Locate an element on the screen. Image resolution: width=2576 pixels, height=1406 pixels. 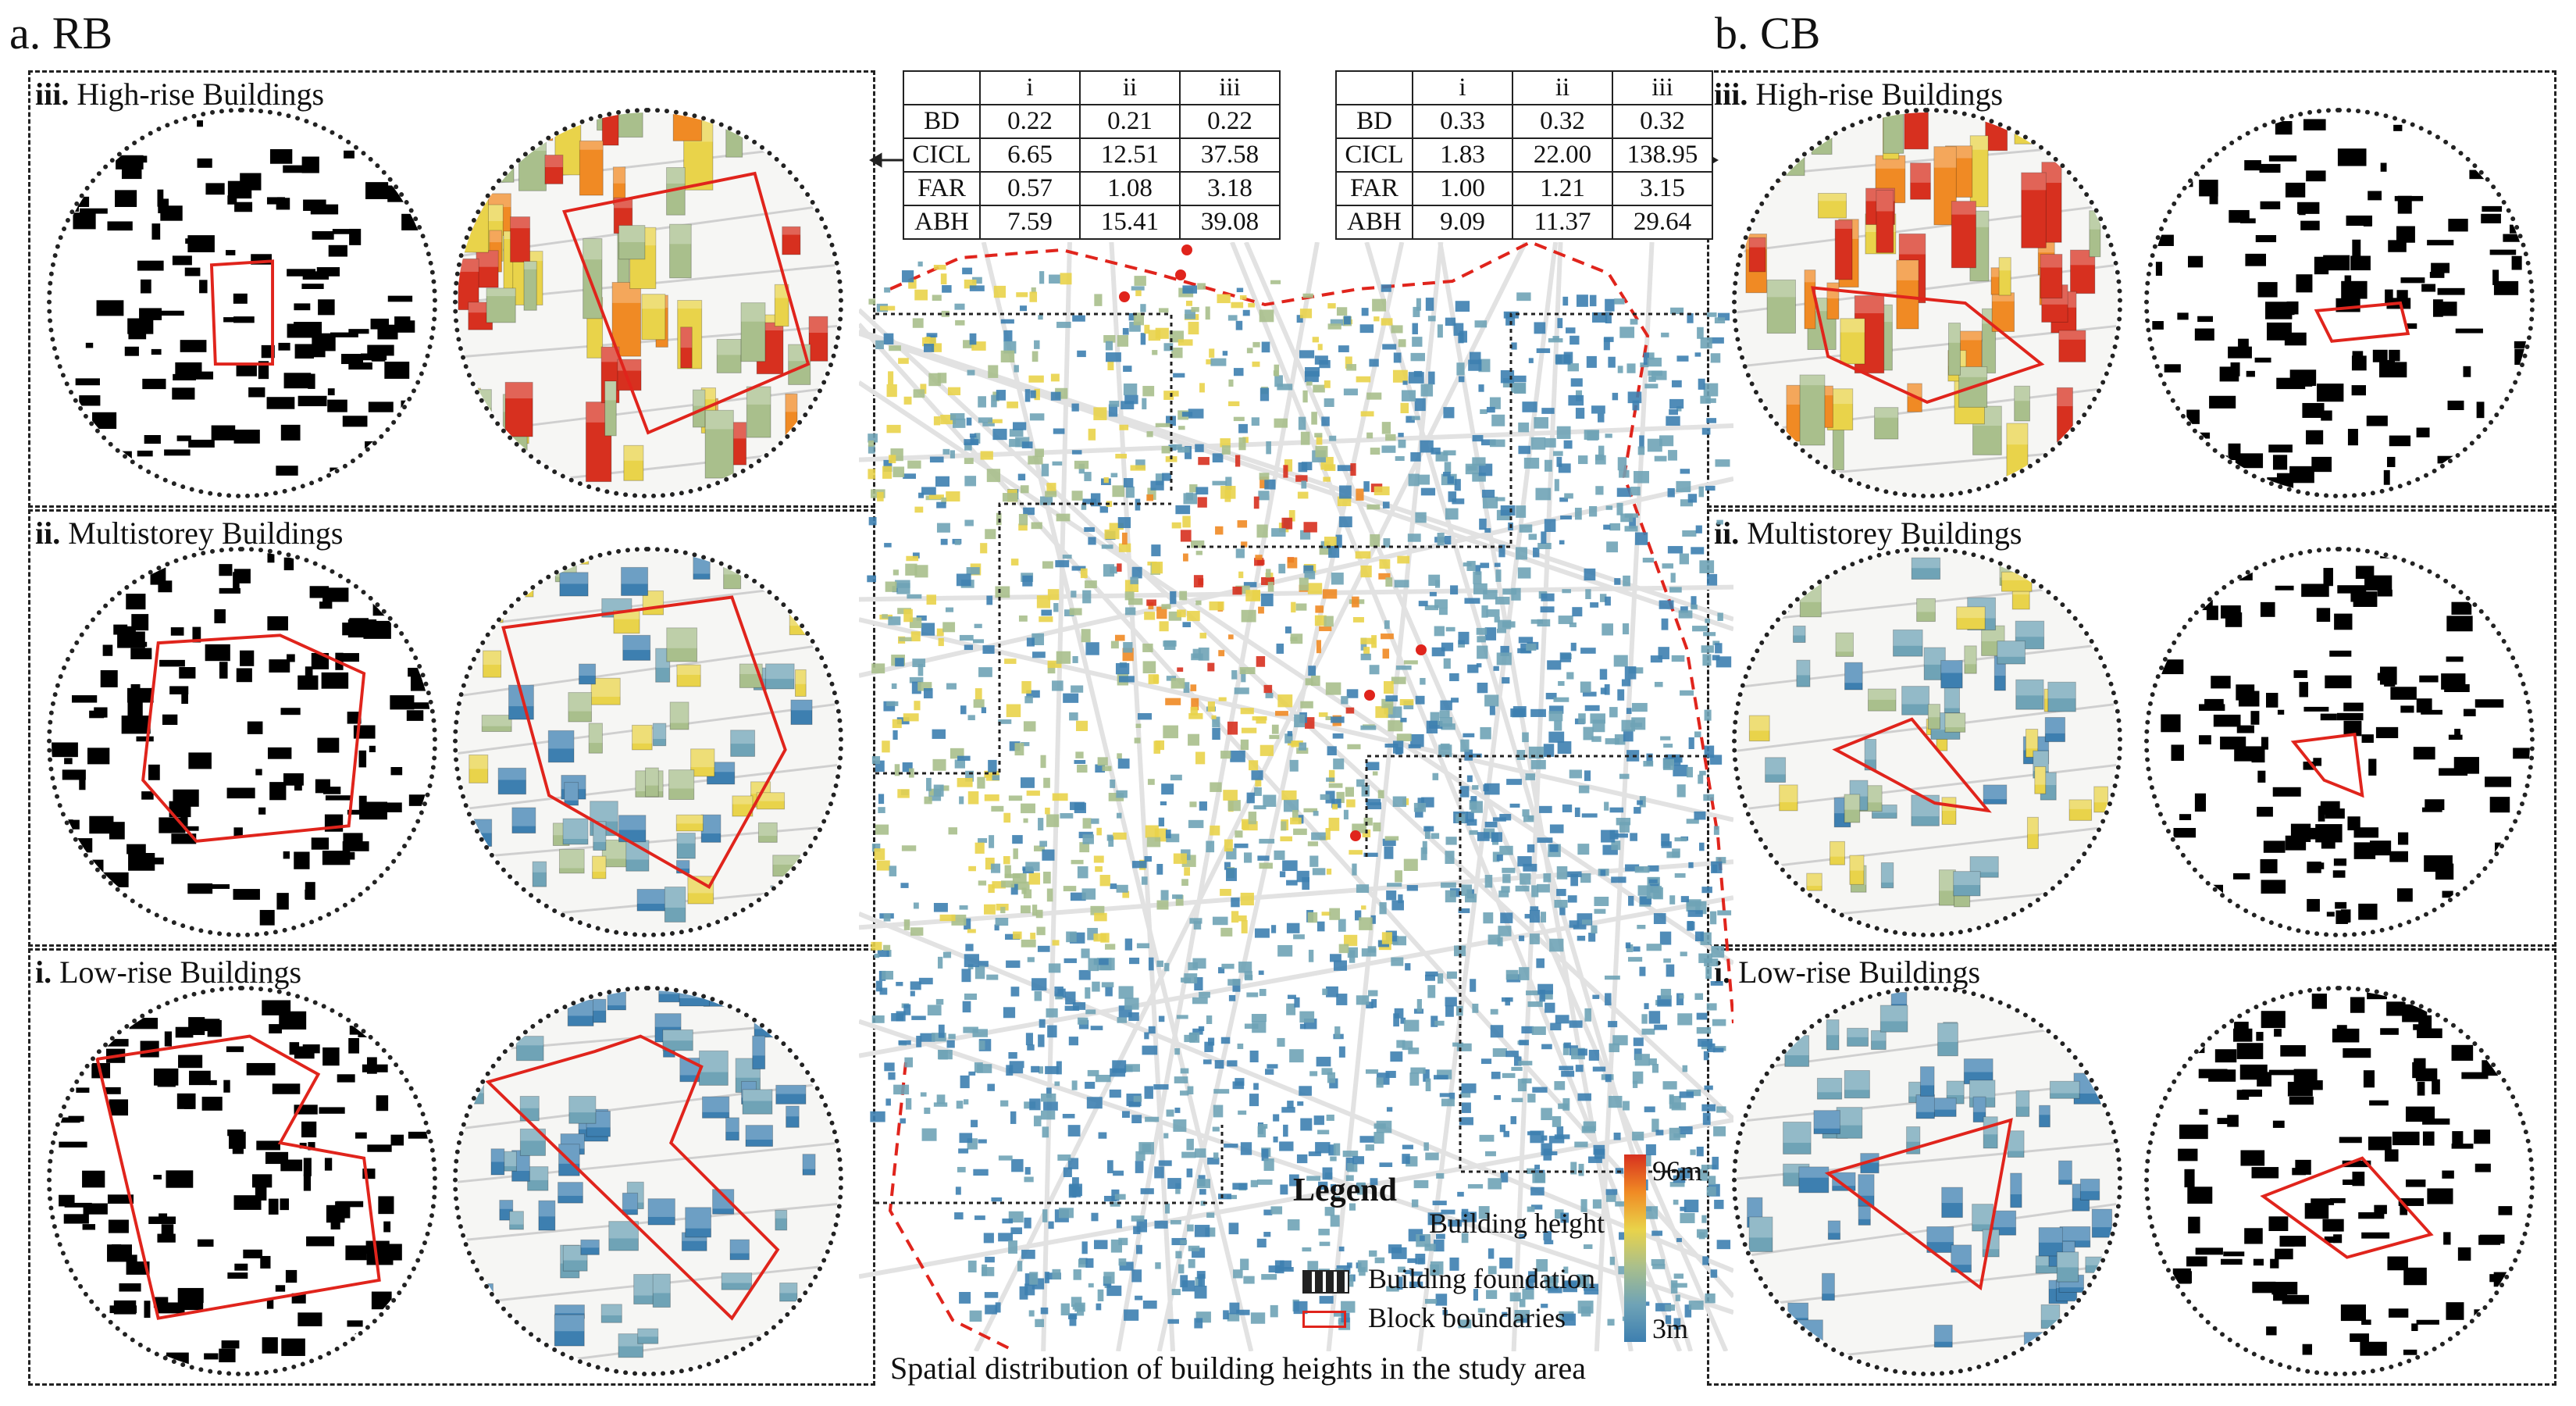
legend-boundary-swatch is located at coordinates (1324, 1319).